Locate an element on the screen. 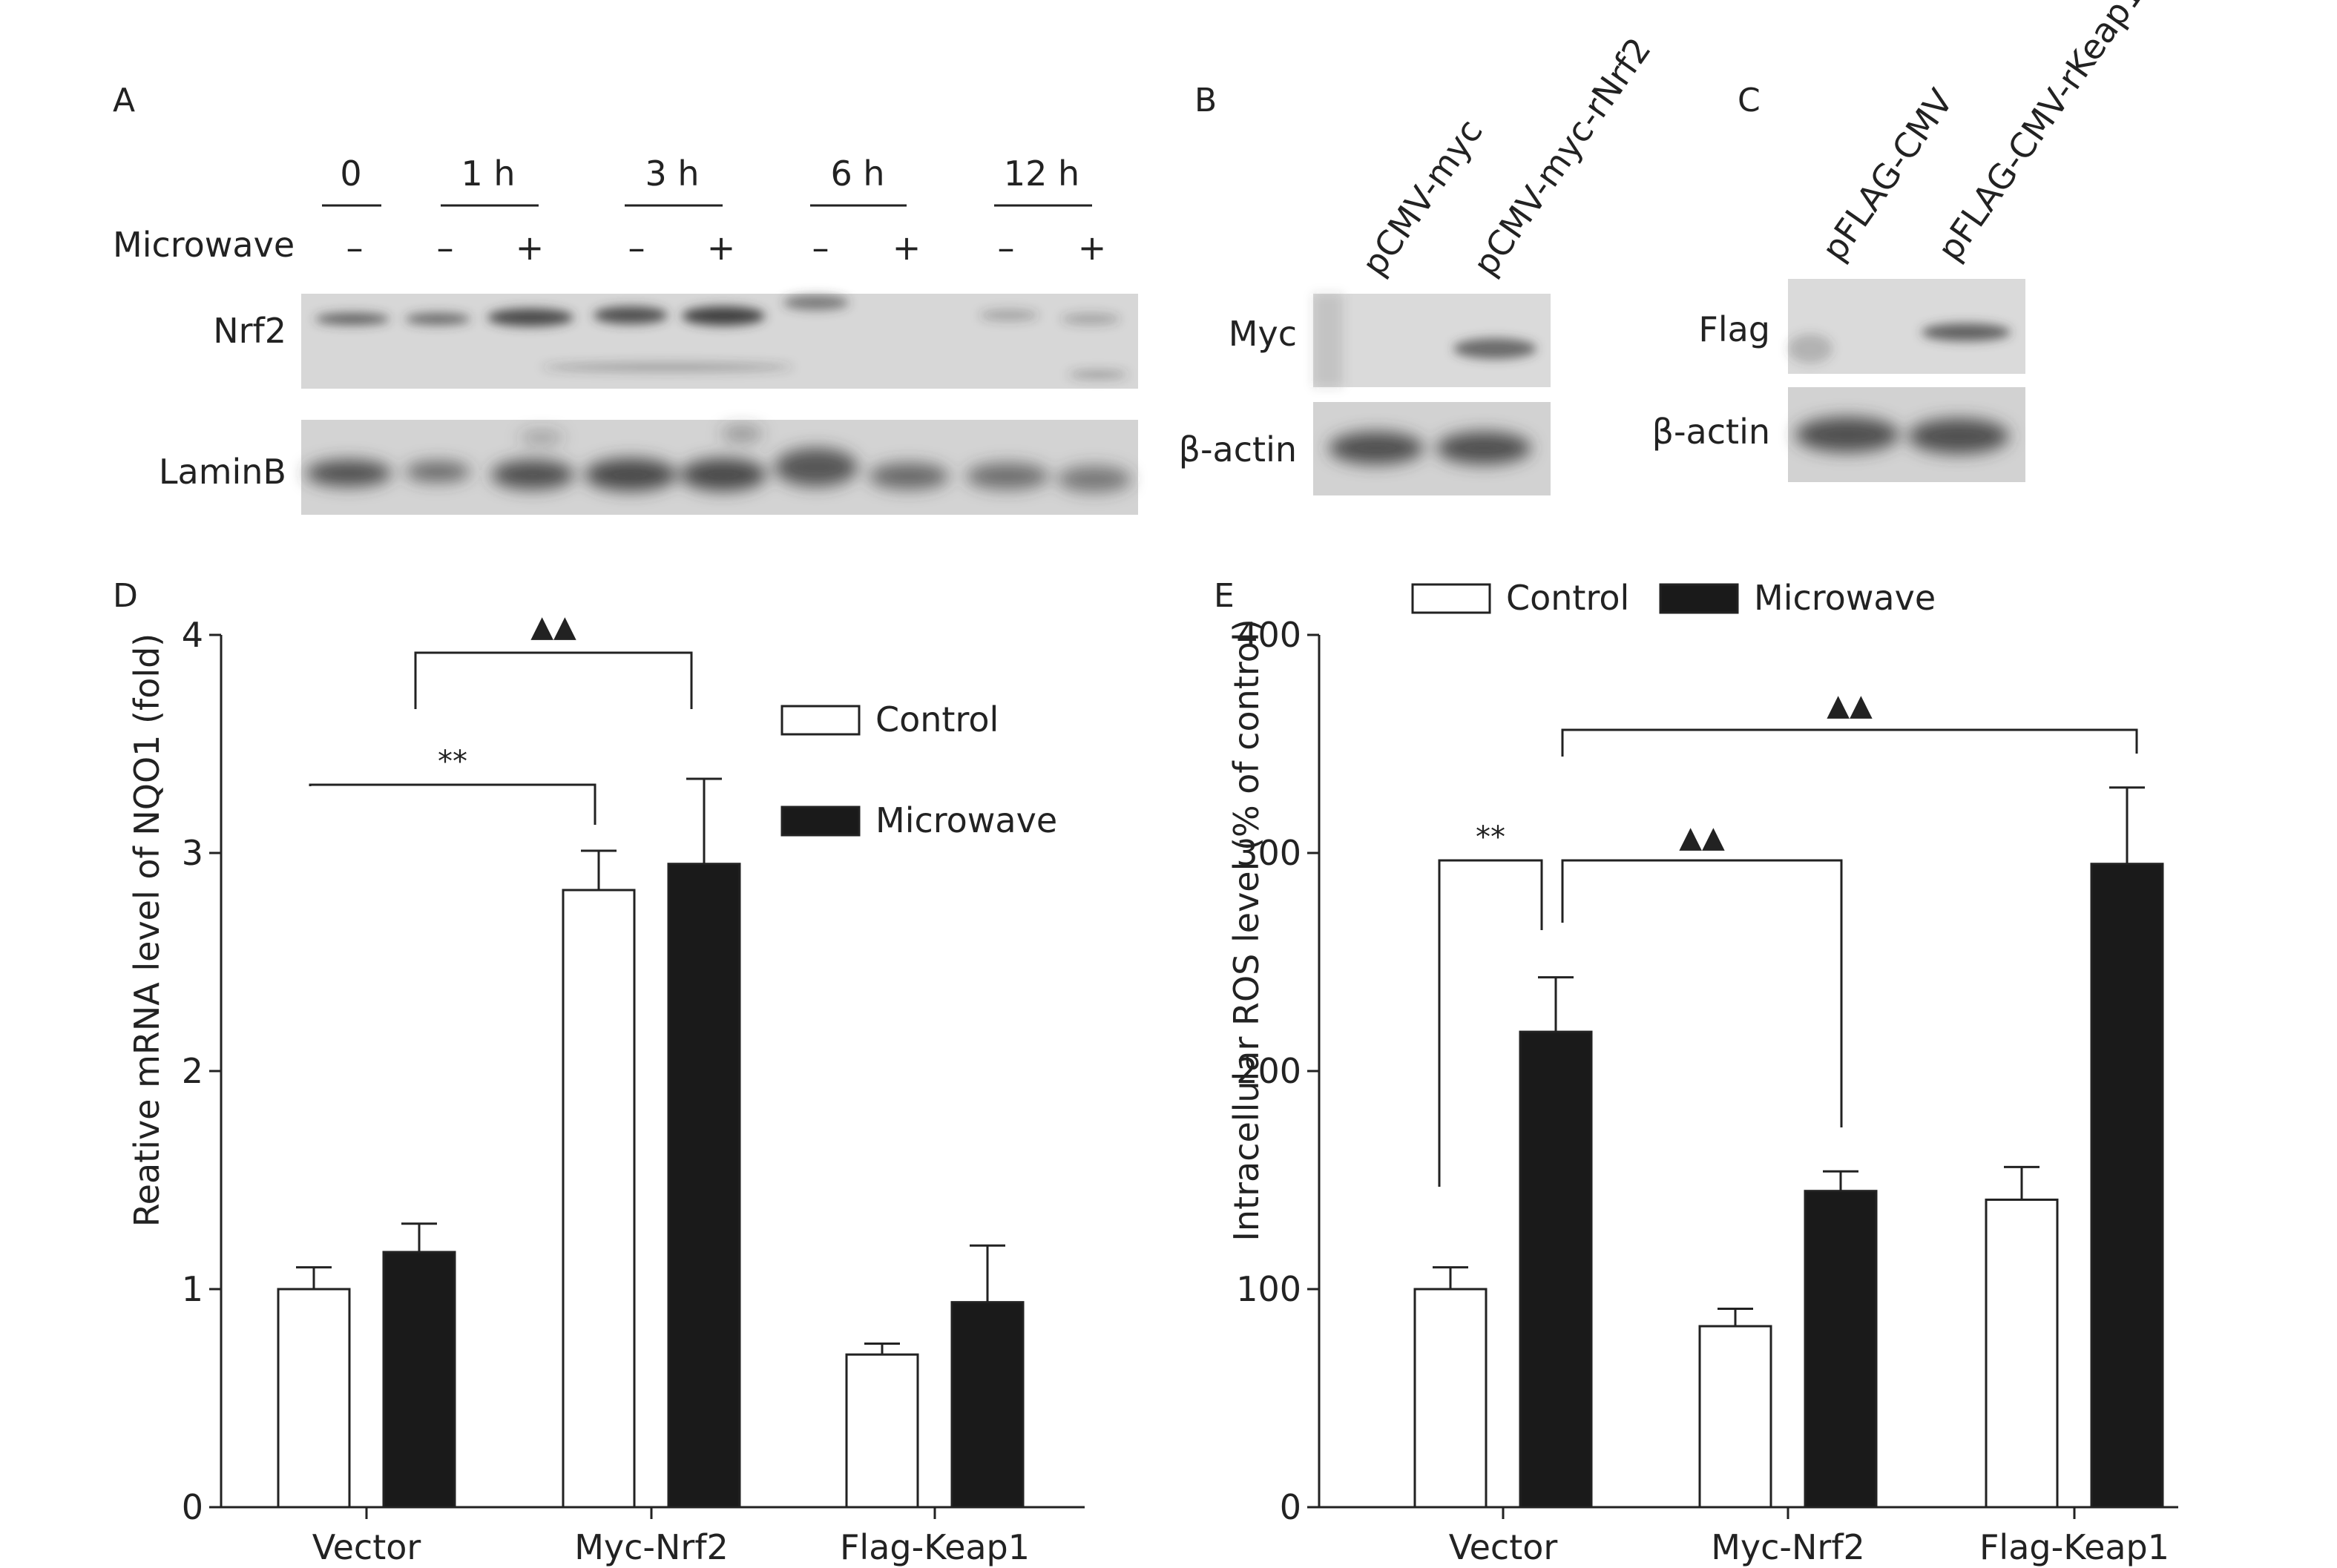  y-tick-label: 100 is located at coordinates (1268, 1289).